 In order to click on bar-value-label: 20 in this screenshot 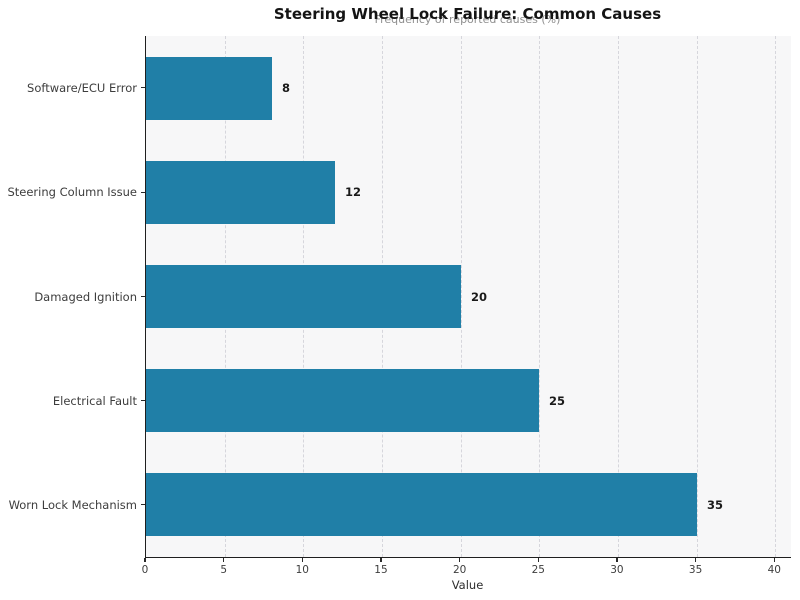, I will do `click(479, 297)`.